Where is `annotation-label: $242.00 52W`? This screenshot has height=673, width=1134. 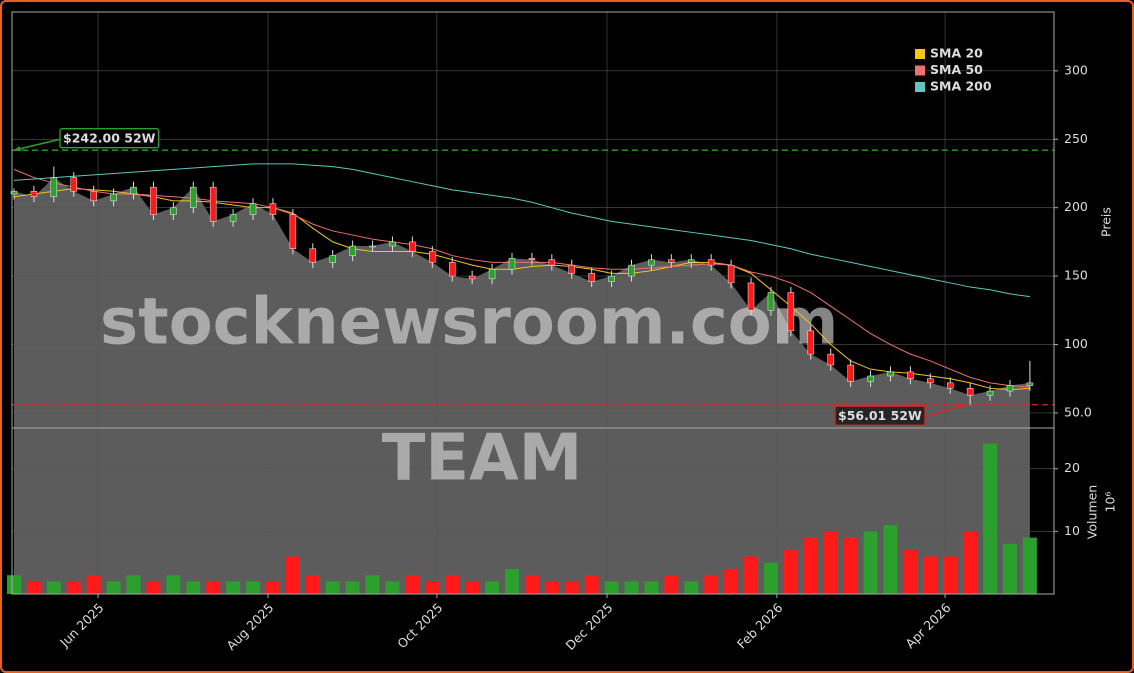 annotation-label: $242.00 52W is located at coordinates (109, 138).